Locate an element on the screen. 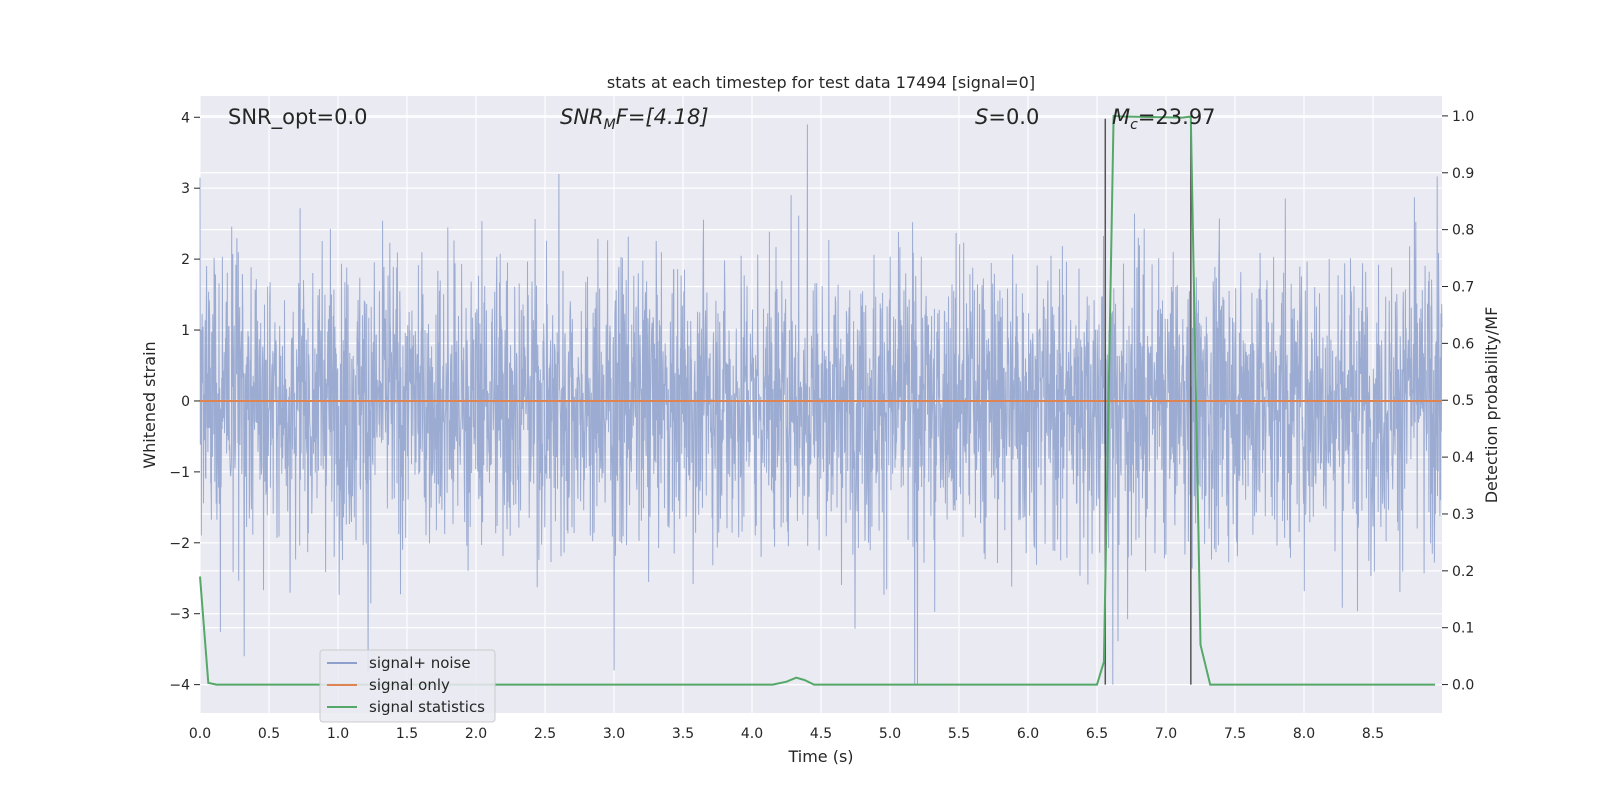  annotation-s: S=0.0 is located at coordinates (1007, 117).